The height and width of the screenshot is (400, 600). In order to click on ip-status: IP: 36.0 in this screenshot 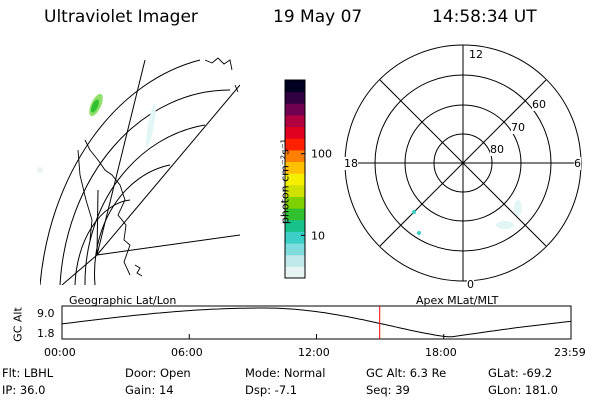, I will do `click(24, 390)`.